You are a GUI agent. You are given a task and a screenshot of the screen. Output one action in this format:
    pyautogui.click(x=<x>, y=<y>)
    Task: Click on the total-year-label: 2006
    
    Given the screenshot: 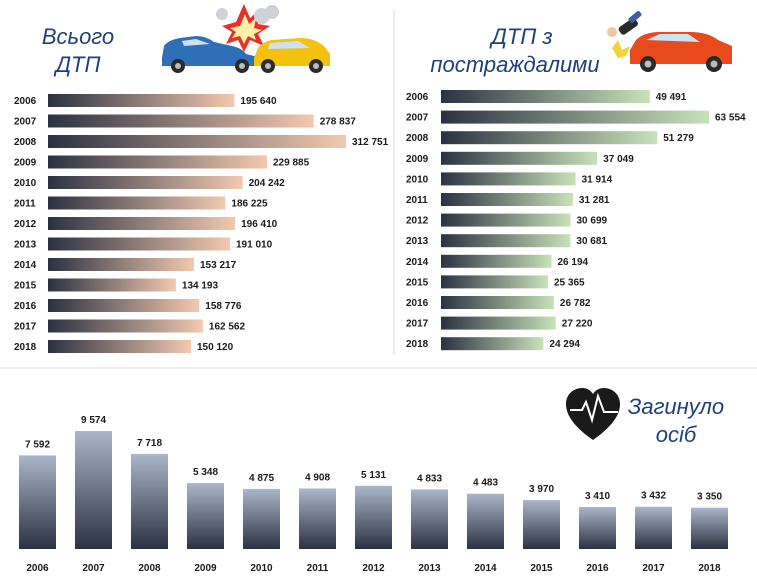 What is the action you would take?
    pyautogui.click(x=25, y=101)
    